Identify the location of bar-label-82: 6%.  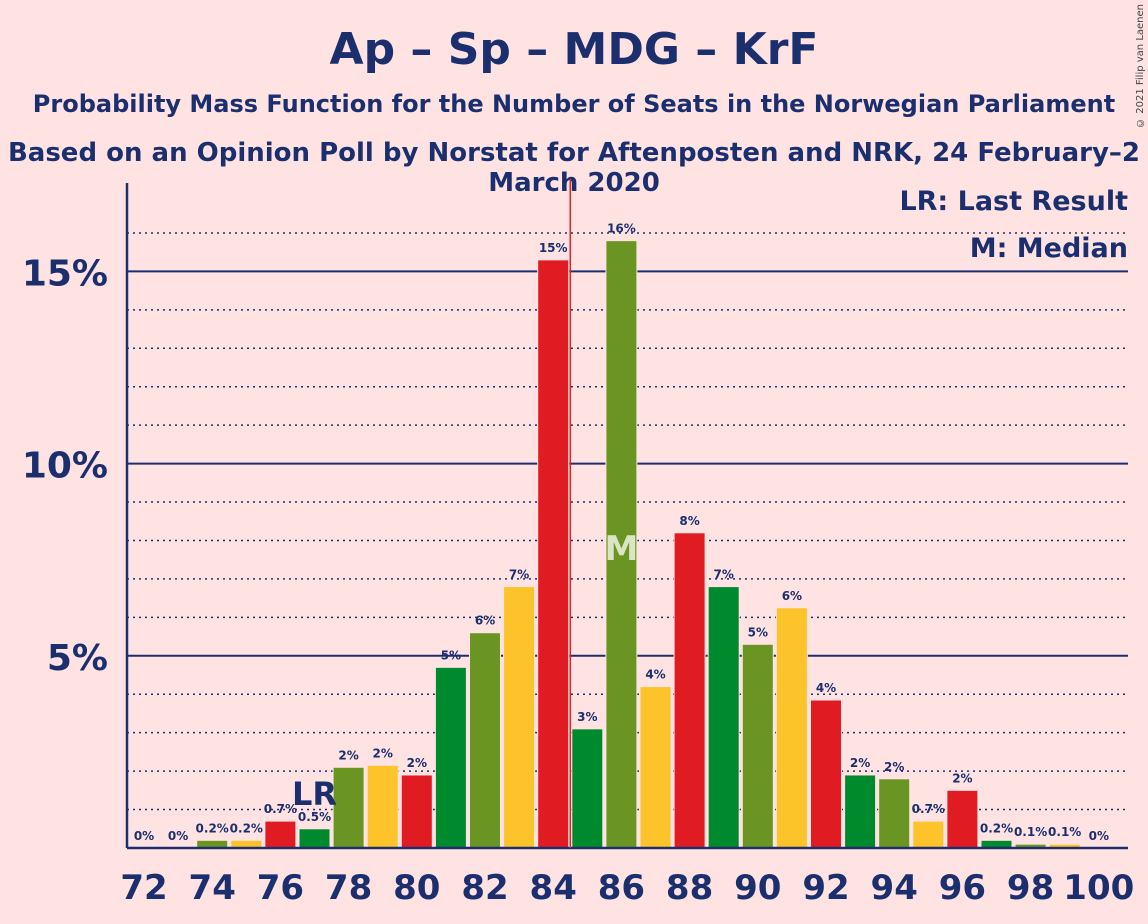
(485, 621).